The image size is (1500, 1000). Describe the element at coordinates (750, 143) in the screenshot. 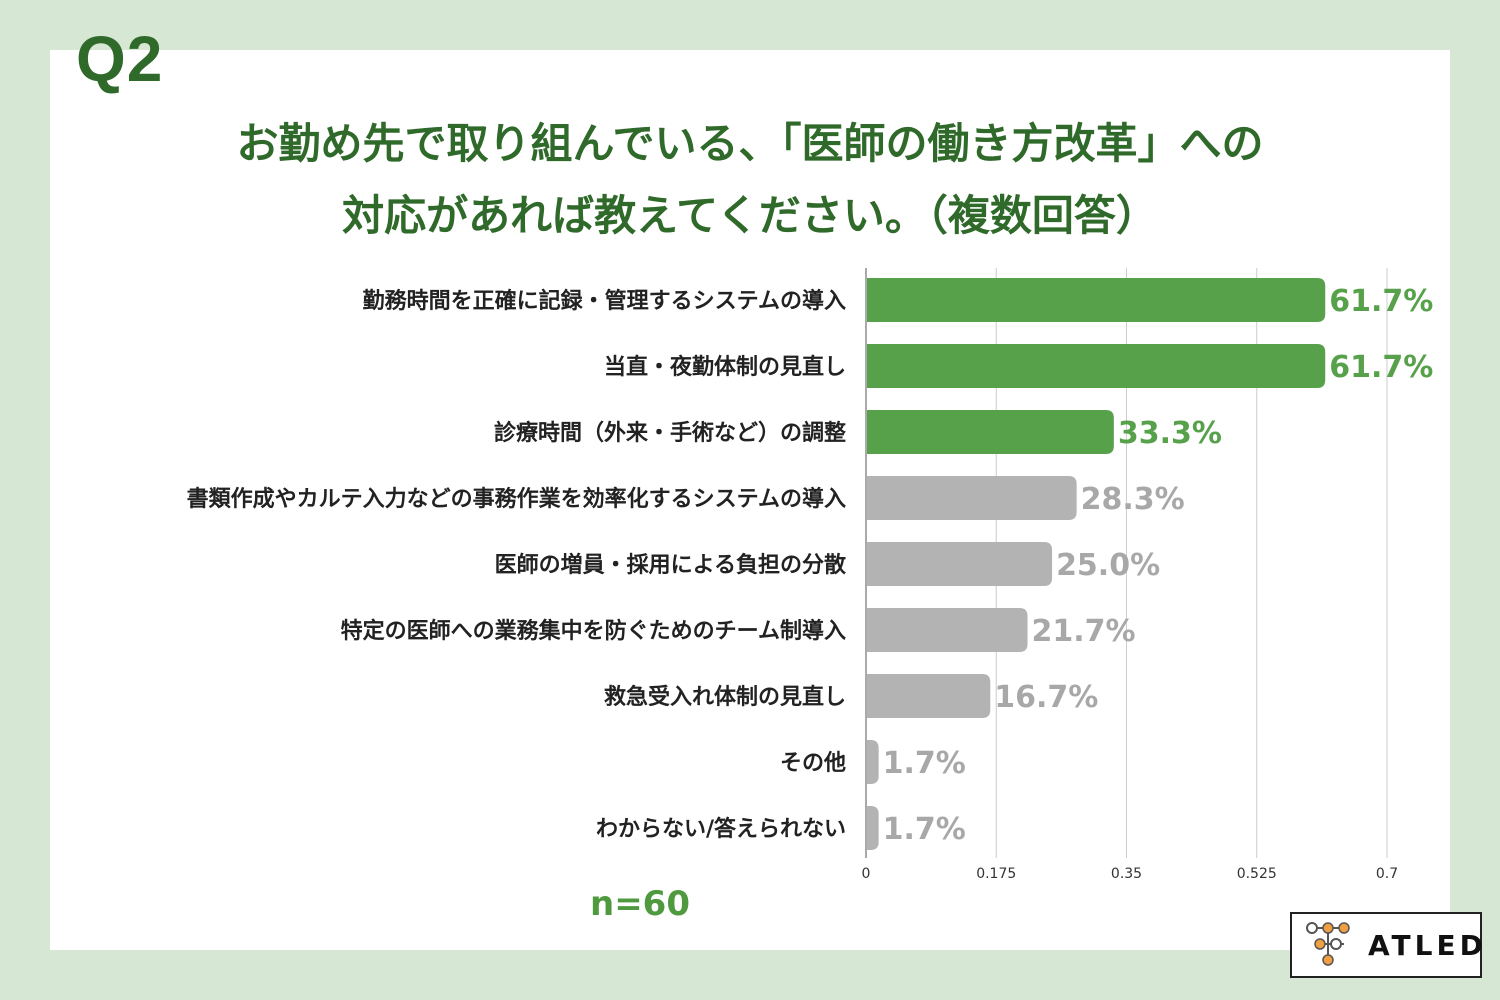

I see `title-line-1: お勤め先で取り組んでいる、「医師の働き方改革」への` at that location.